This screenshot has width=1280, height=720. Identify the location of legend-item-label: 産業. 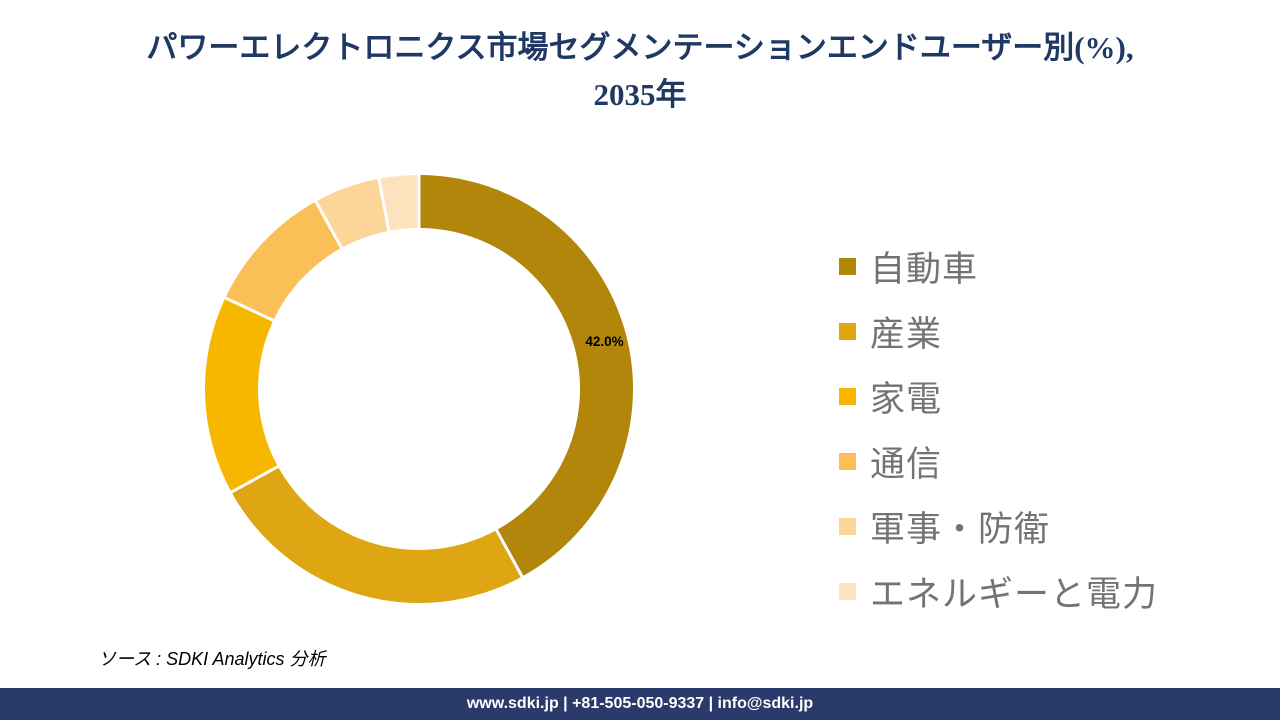
(906, 334).